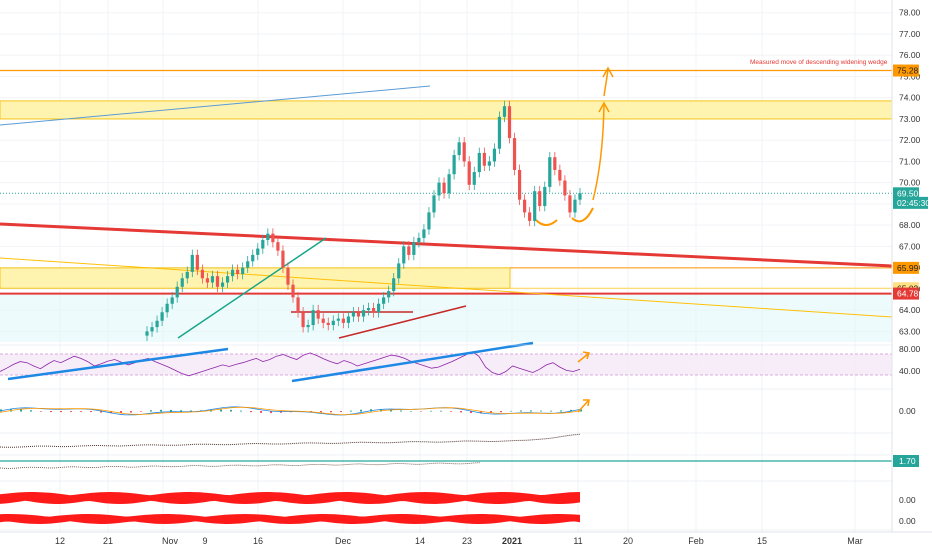  What do you see at coordinates (696, 541) in the screenshot?
I see `date-tick-label: Feb` at bounding box center [696, 541].